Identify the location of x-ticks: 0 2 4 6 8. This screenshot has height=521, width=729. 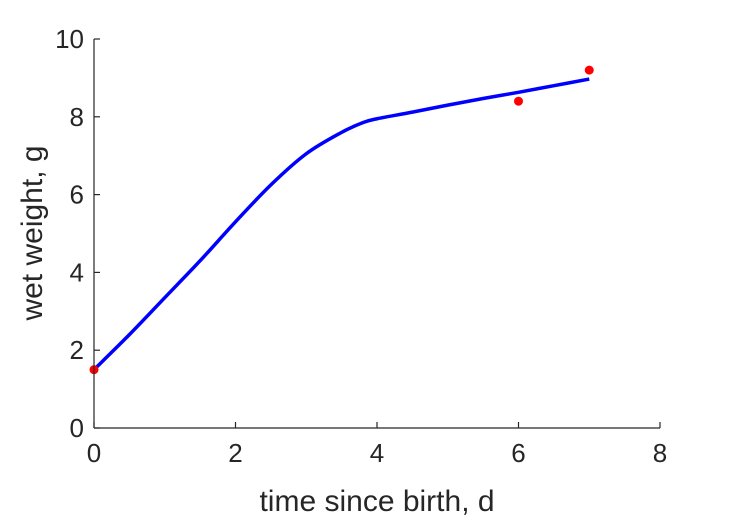
(377, 445).